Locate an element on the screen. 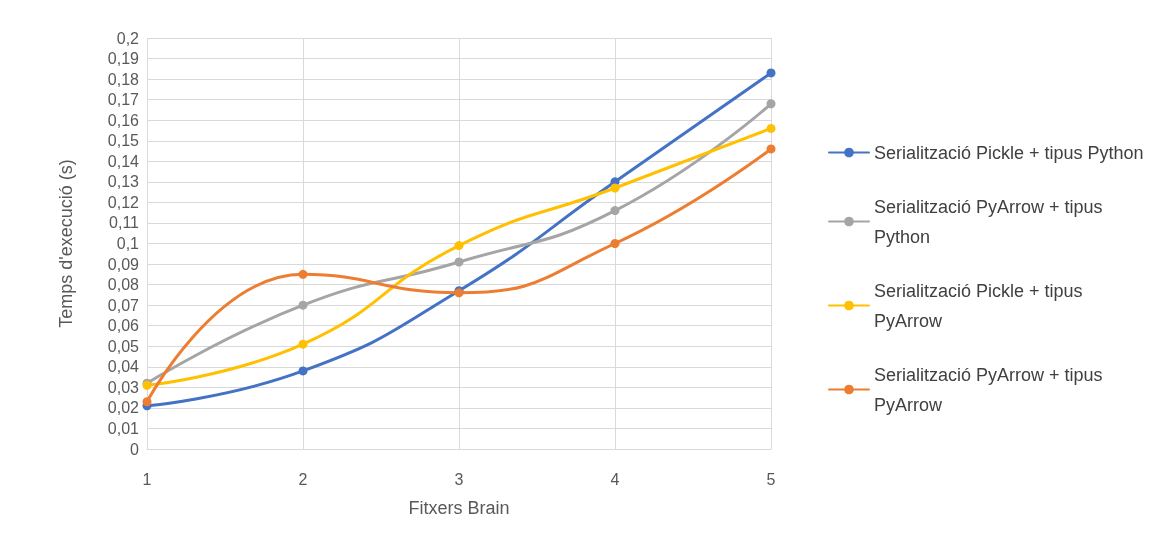 The width and height of the screenshot is (1169, 557). y-tick-label: 0,08 is located at coordinates (123, 285).